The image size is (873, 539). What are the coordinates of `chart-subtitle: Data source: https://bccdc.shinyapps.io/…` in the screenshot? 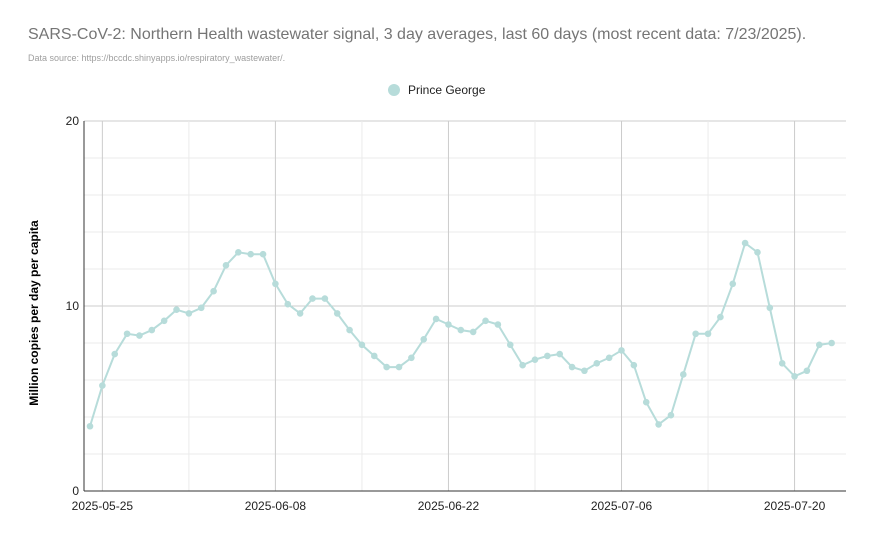 It's located at (157, 58).